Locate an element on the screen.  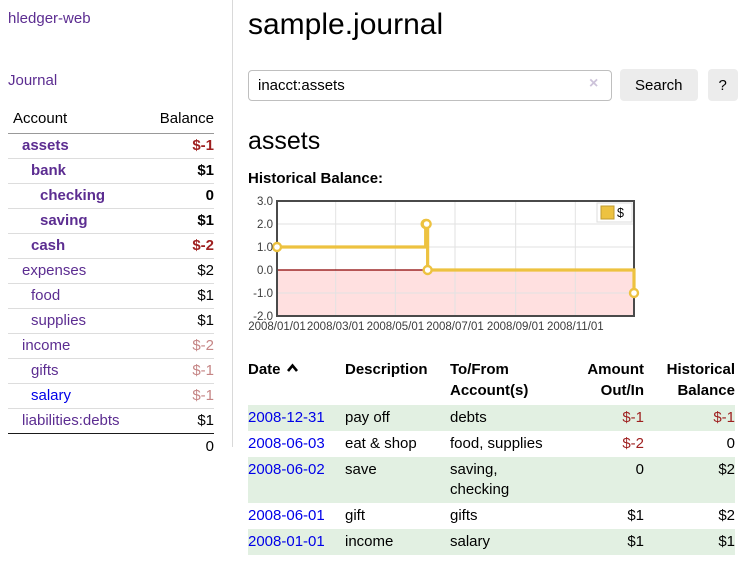
sidebar-account-link: assets is located at coordinates (45, 145).